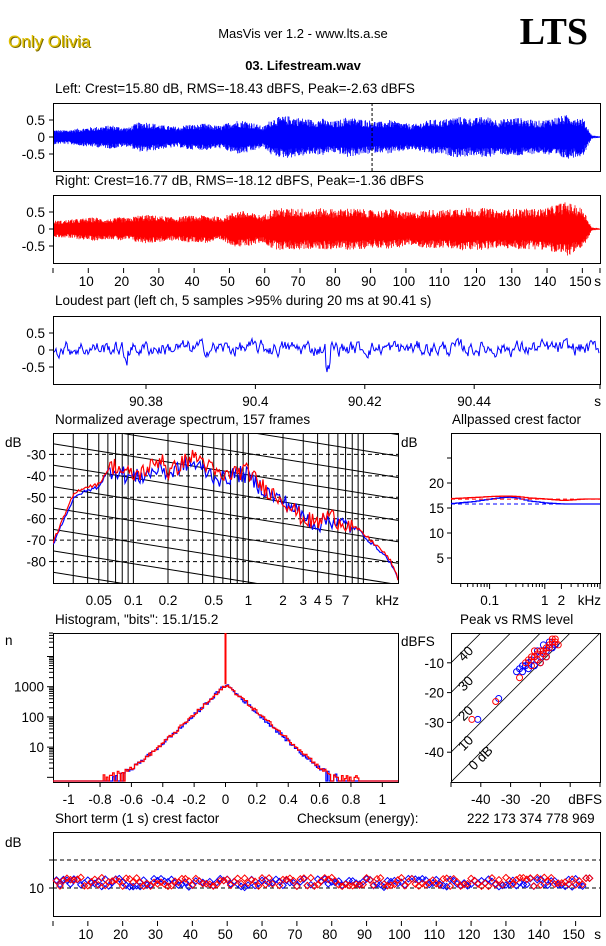 Image resolution: width=606 pixels, height=946 pixels. Describe the element at coordinates (439, 281) in the screenshot. I see `right-waveform-xtick-label: 110` at that location.